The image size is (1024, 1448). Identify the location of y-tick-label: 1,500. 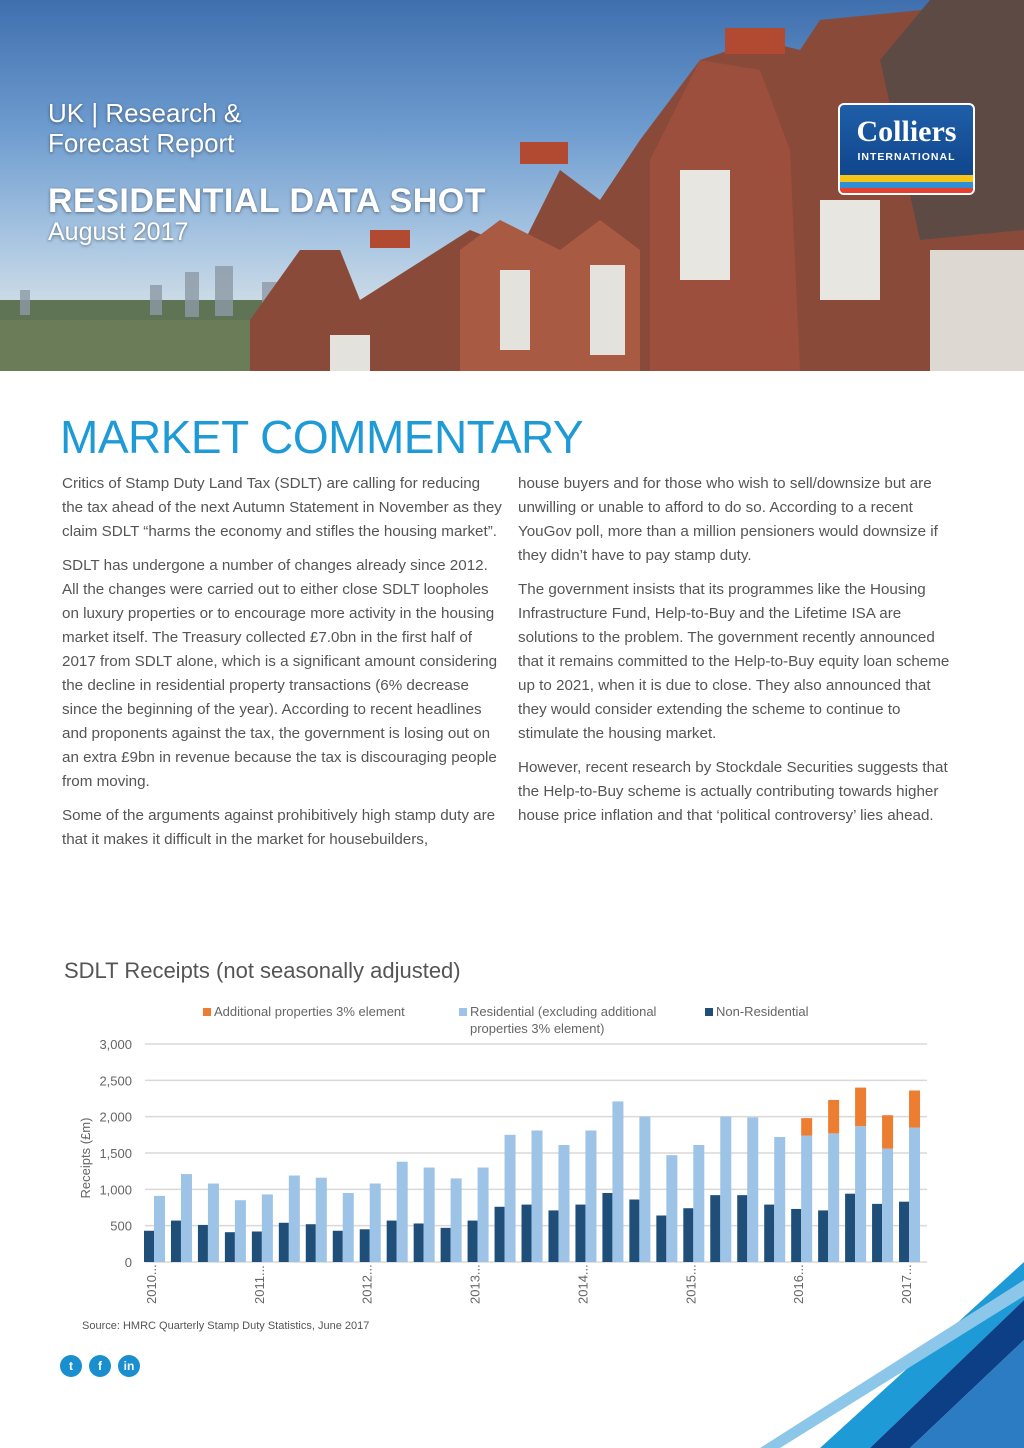
(115, 1153).